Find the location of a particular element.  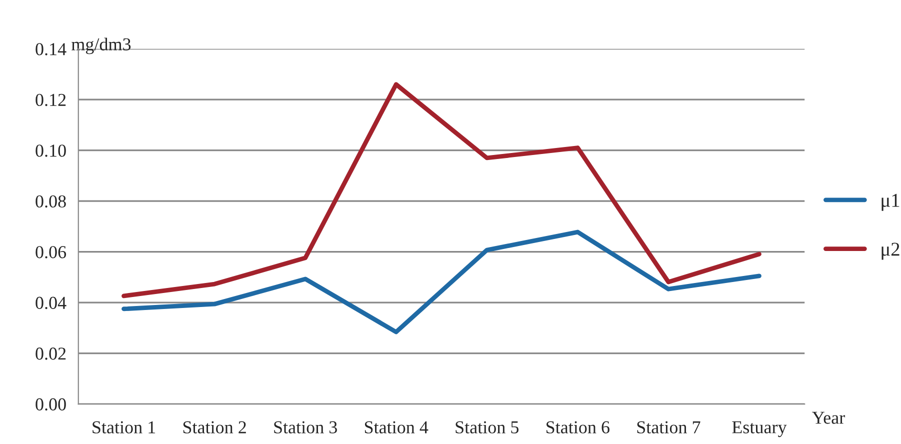

y-tick-label: 0.00 is located at coordinates (51, 404).